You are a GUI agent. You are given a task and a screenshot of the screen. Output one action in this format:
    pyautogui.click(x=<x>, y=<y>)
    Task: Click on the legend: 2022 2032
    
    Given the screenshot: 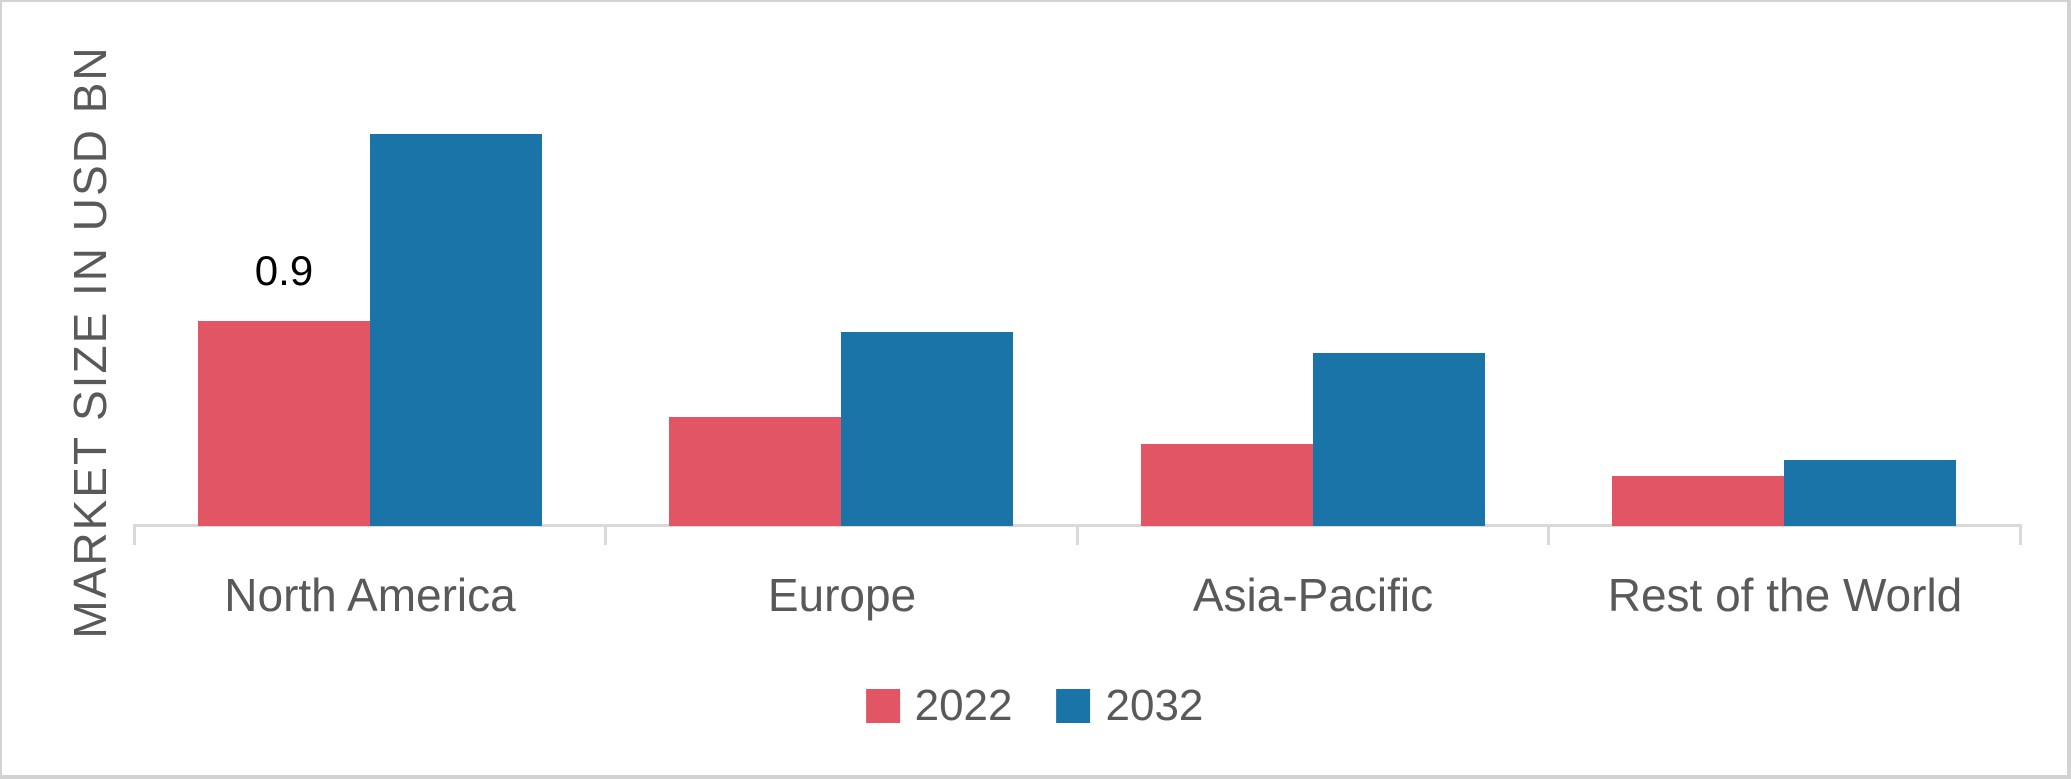 What is the action you would take?
    pyautogui.click(x=1034, y=705)
    